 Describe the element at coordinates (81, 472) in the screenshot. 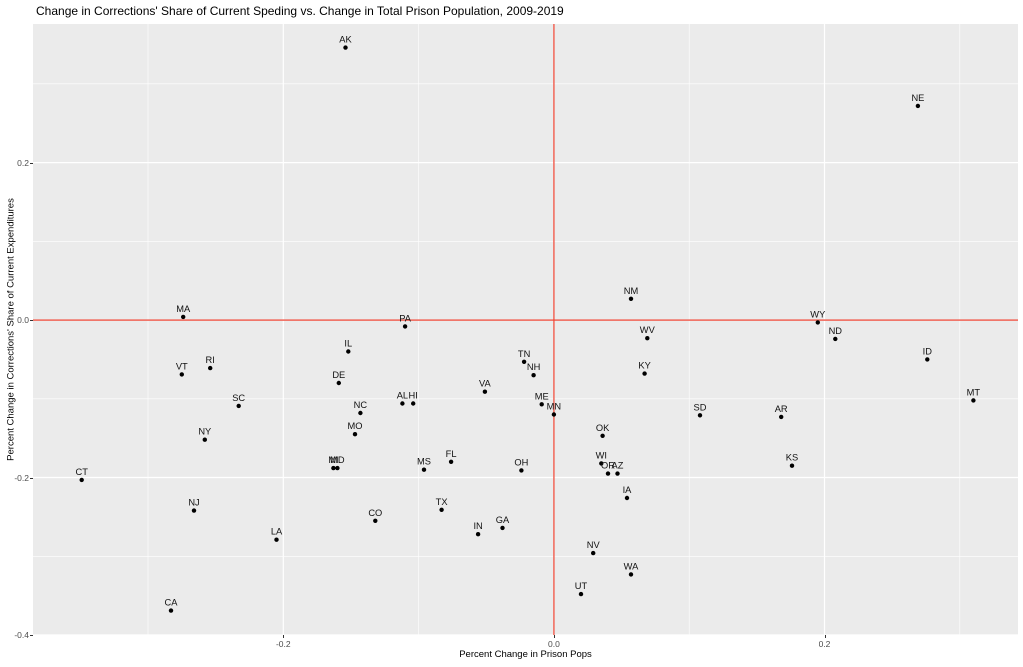

I see `data-point-label: CT` at that location.